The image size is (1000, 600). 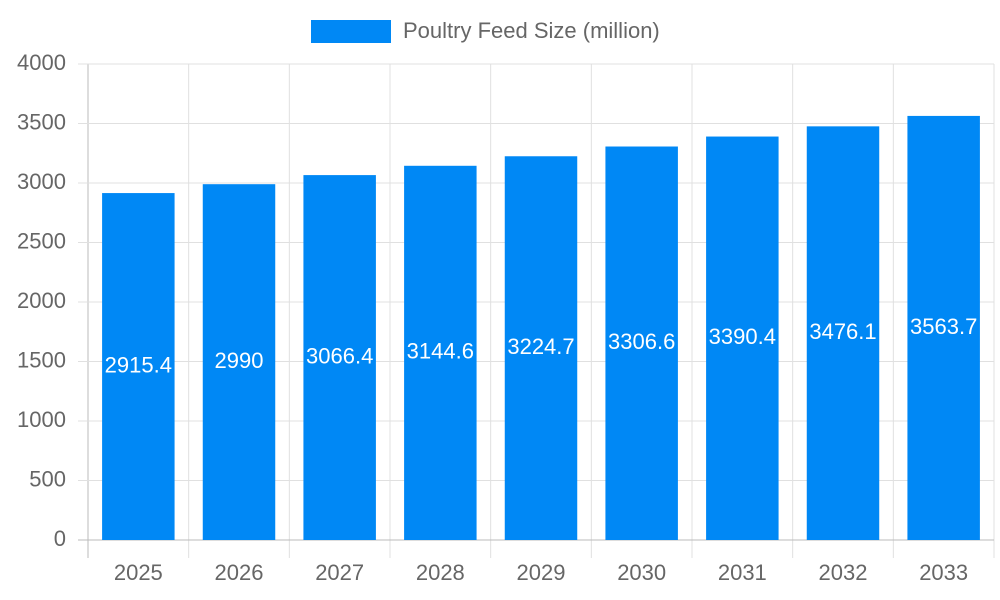 What do you see at coordinates (41, 121) in the screenshot?
I see `y-tick-label: 3500` at bounding box center [41, 121].